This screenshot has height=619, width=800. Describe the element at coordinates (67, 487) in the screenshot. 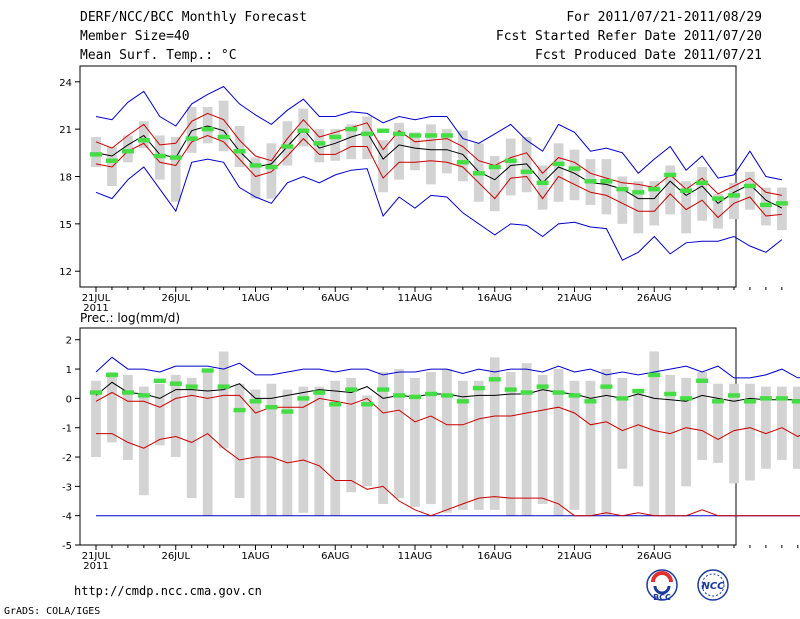

I see `y-tick-label: -3` at that location.